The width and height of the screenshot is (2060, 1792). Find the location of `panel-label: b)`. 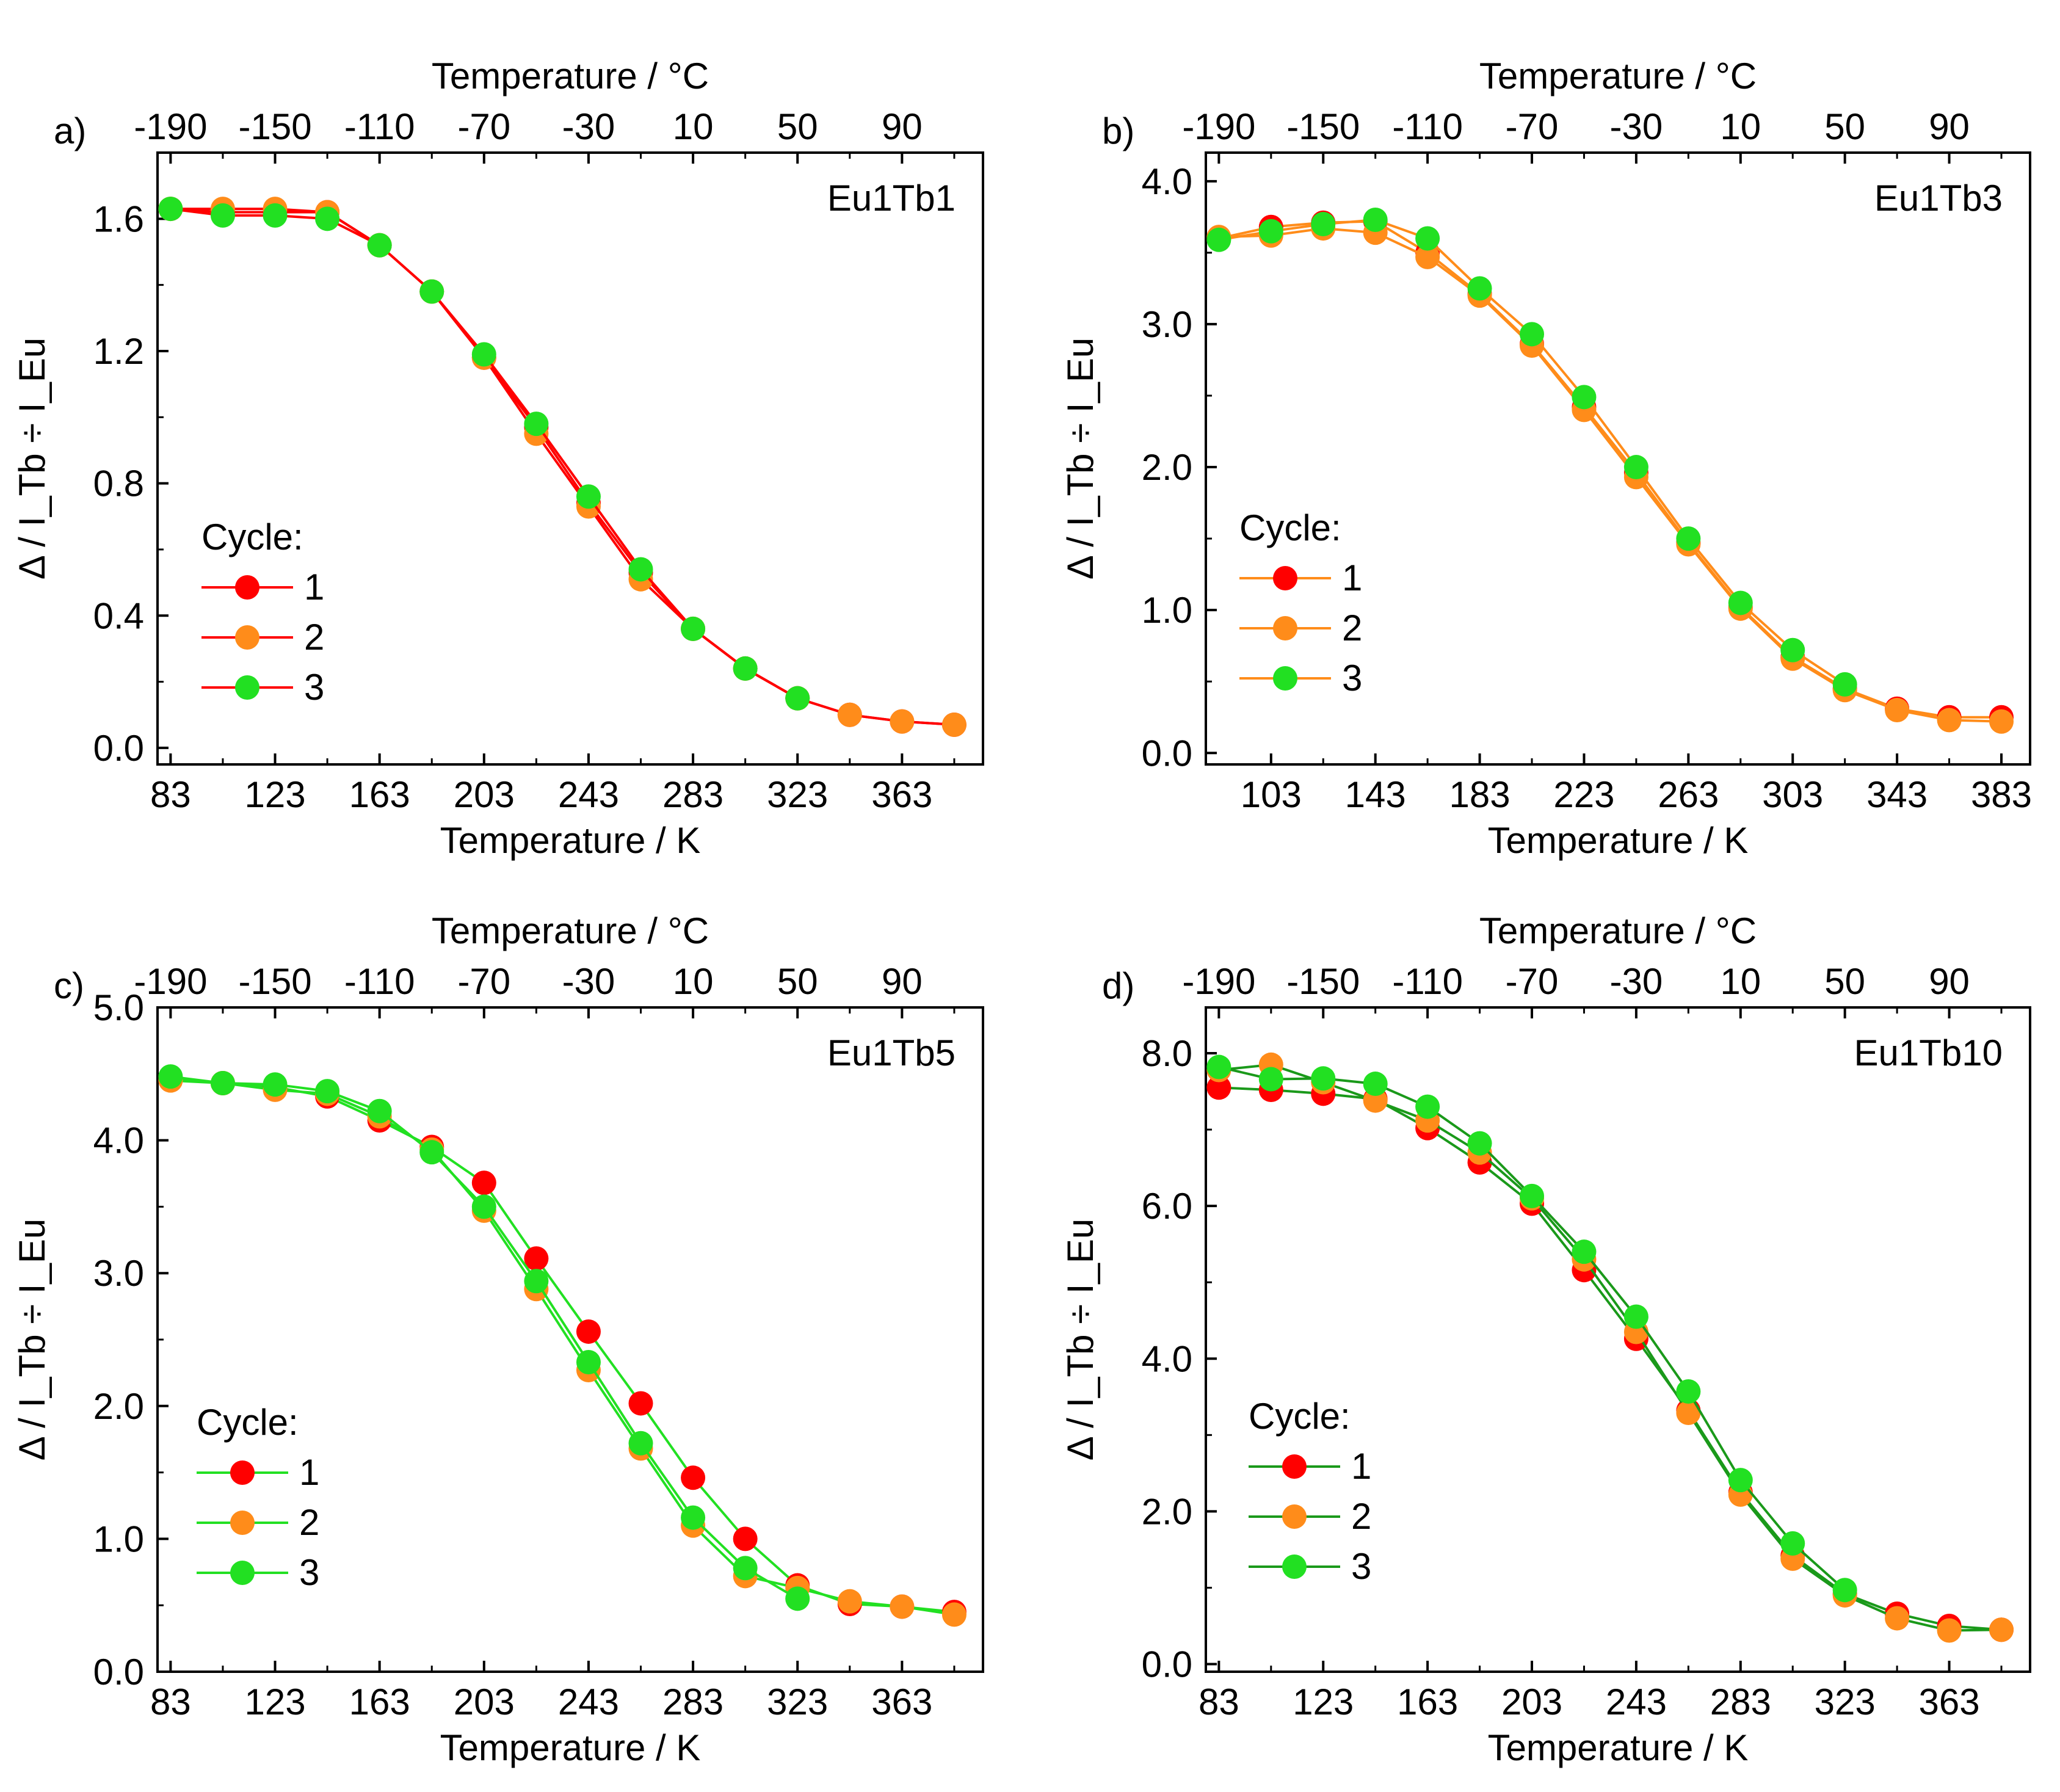

panel-label: b) is located at coordinates (1118, 131).